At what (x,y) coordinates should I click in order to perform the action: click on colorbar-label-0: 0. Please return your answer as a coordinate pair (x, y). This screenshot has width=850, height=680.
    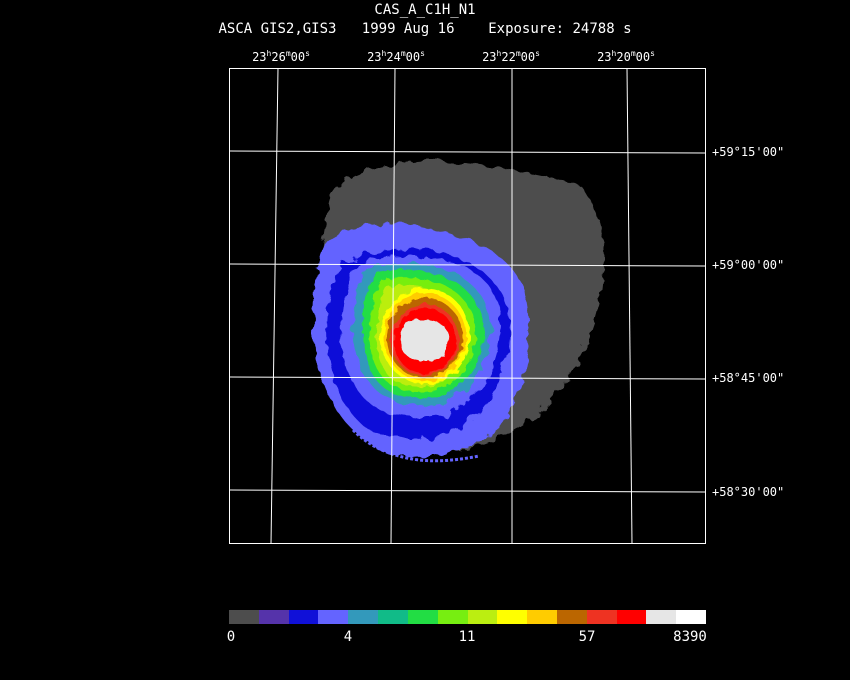
    Looking at the image, I should click on (231, 637).